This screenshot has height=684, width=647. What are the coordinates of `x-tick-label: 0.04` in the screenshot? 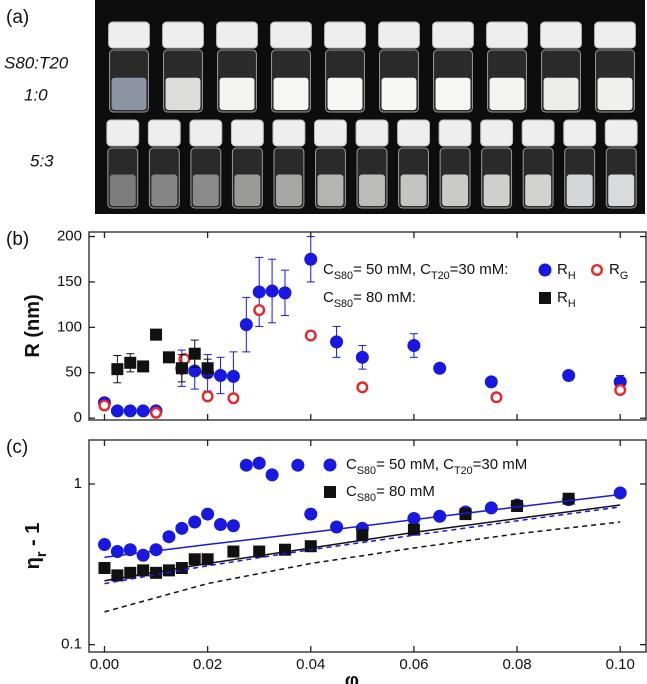 It's located at (310, 664).